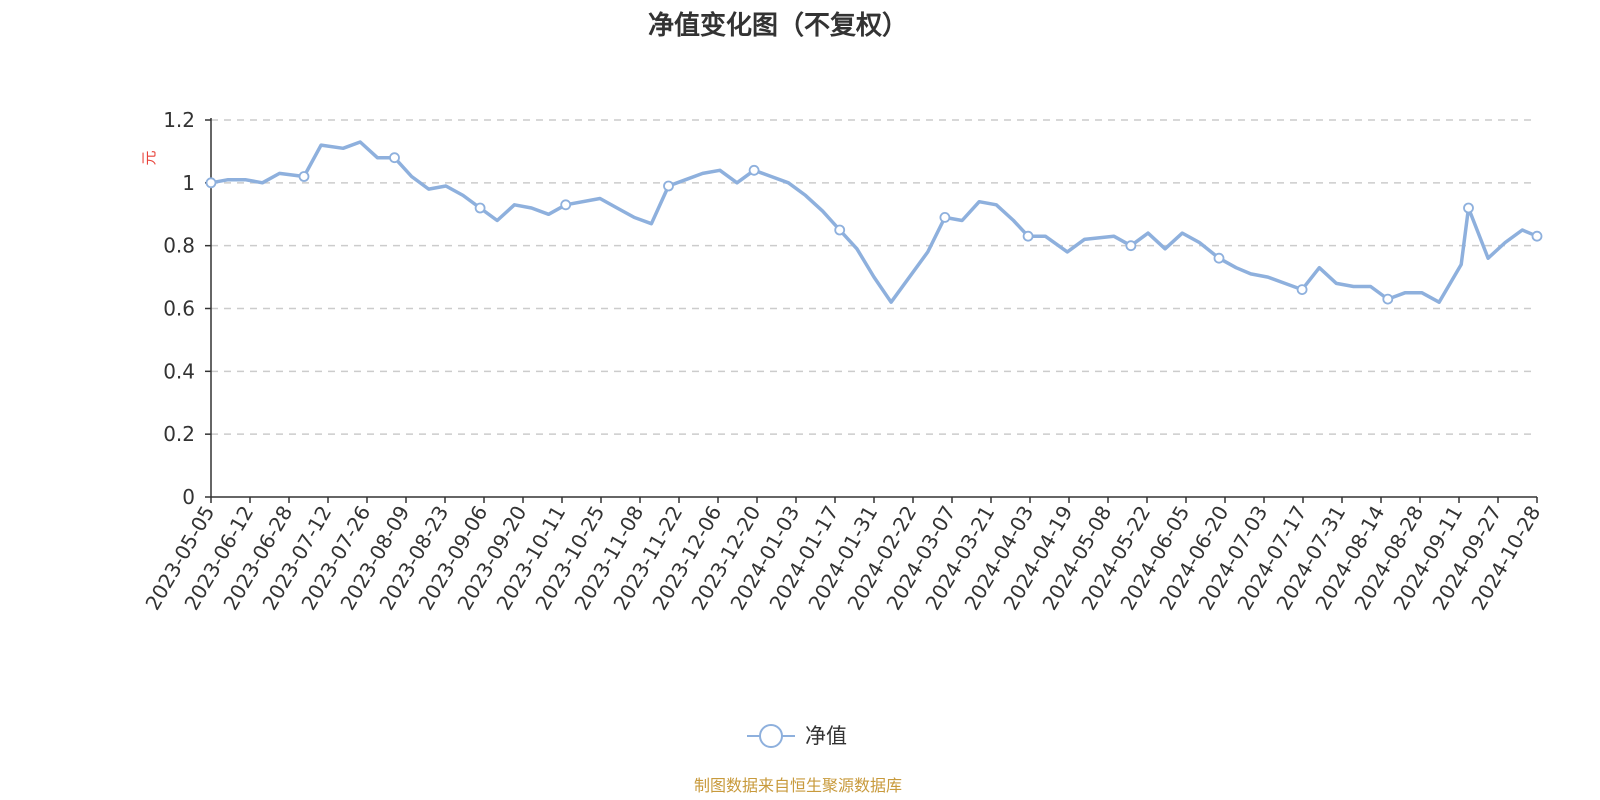  Describe the element at coordinates (778, 25) in the screenshot. I see `chart-title: 净值变化图（不复权）` at that location.